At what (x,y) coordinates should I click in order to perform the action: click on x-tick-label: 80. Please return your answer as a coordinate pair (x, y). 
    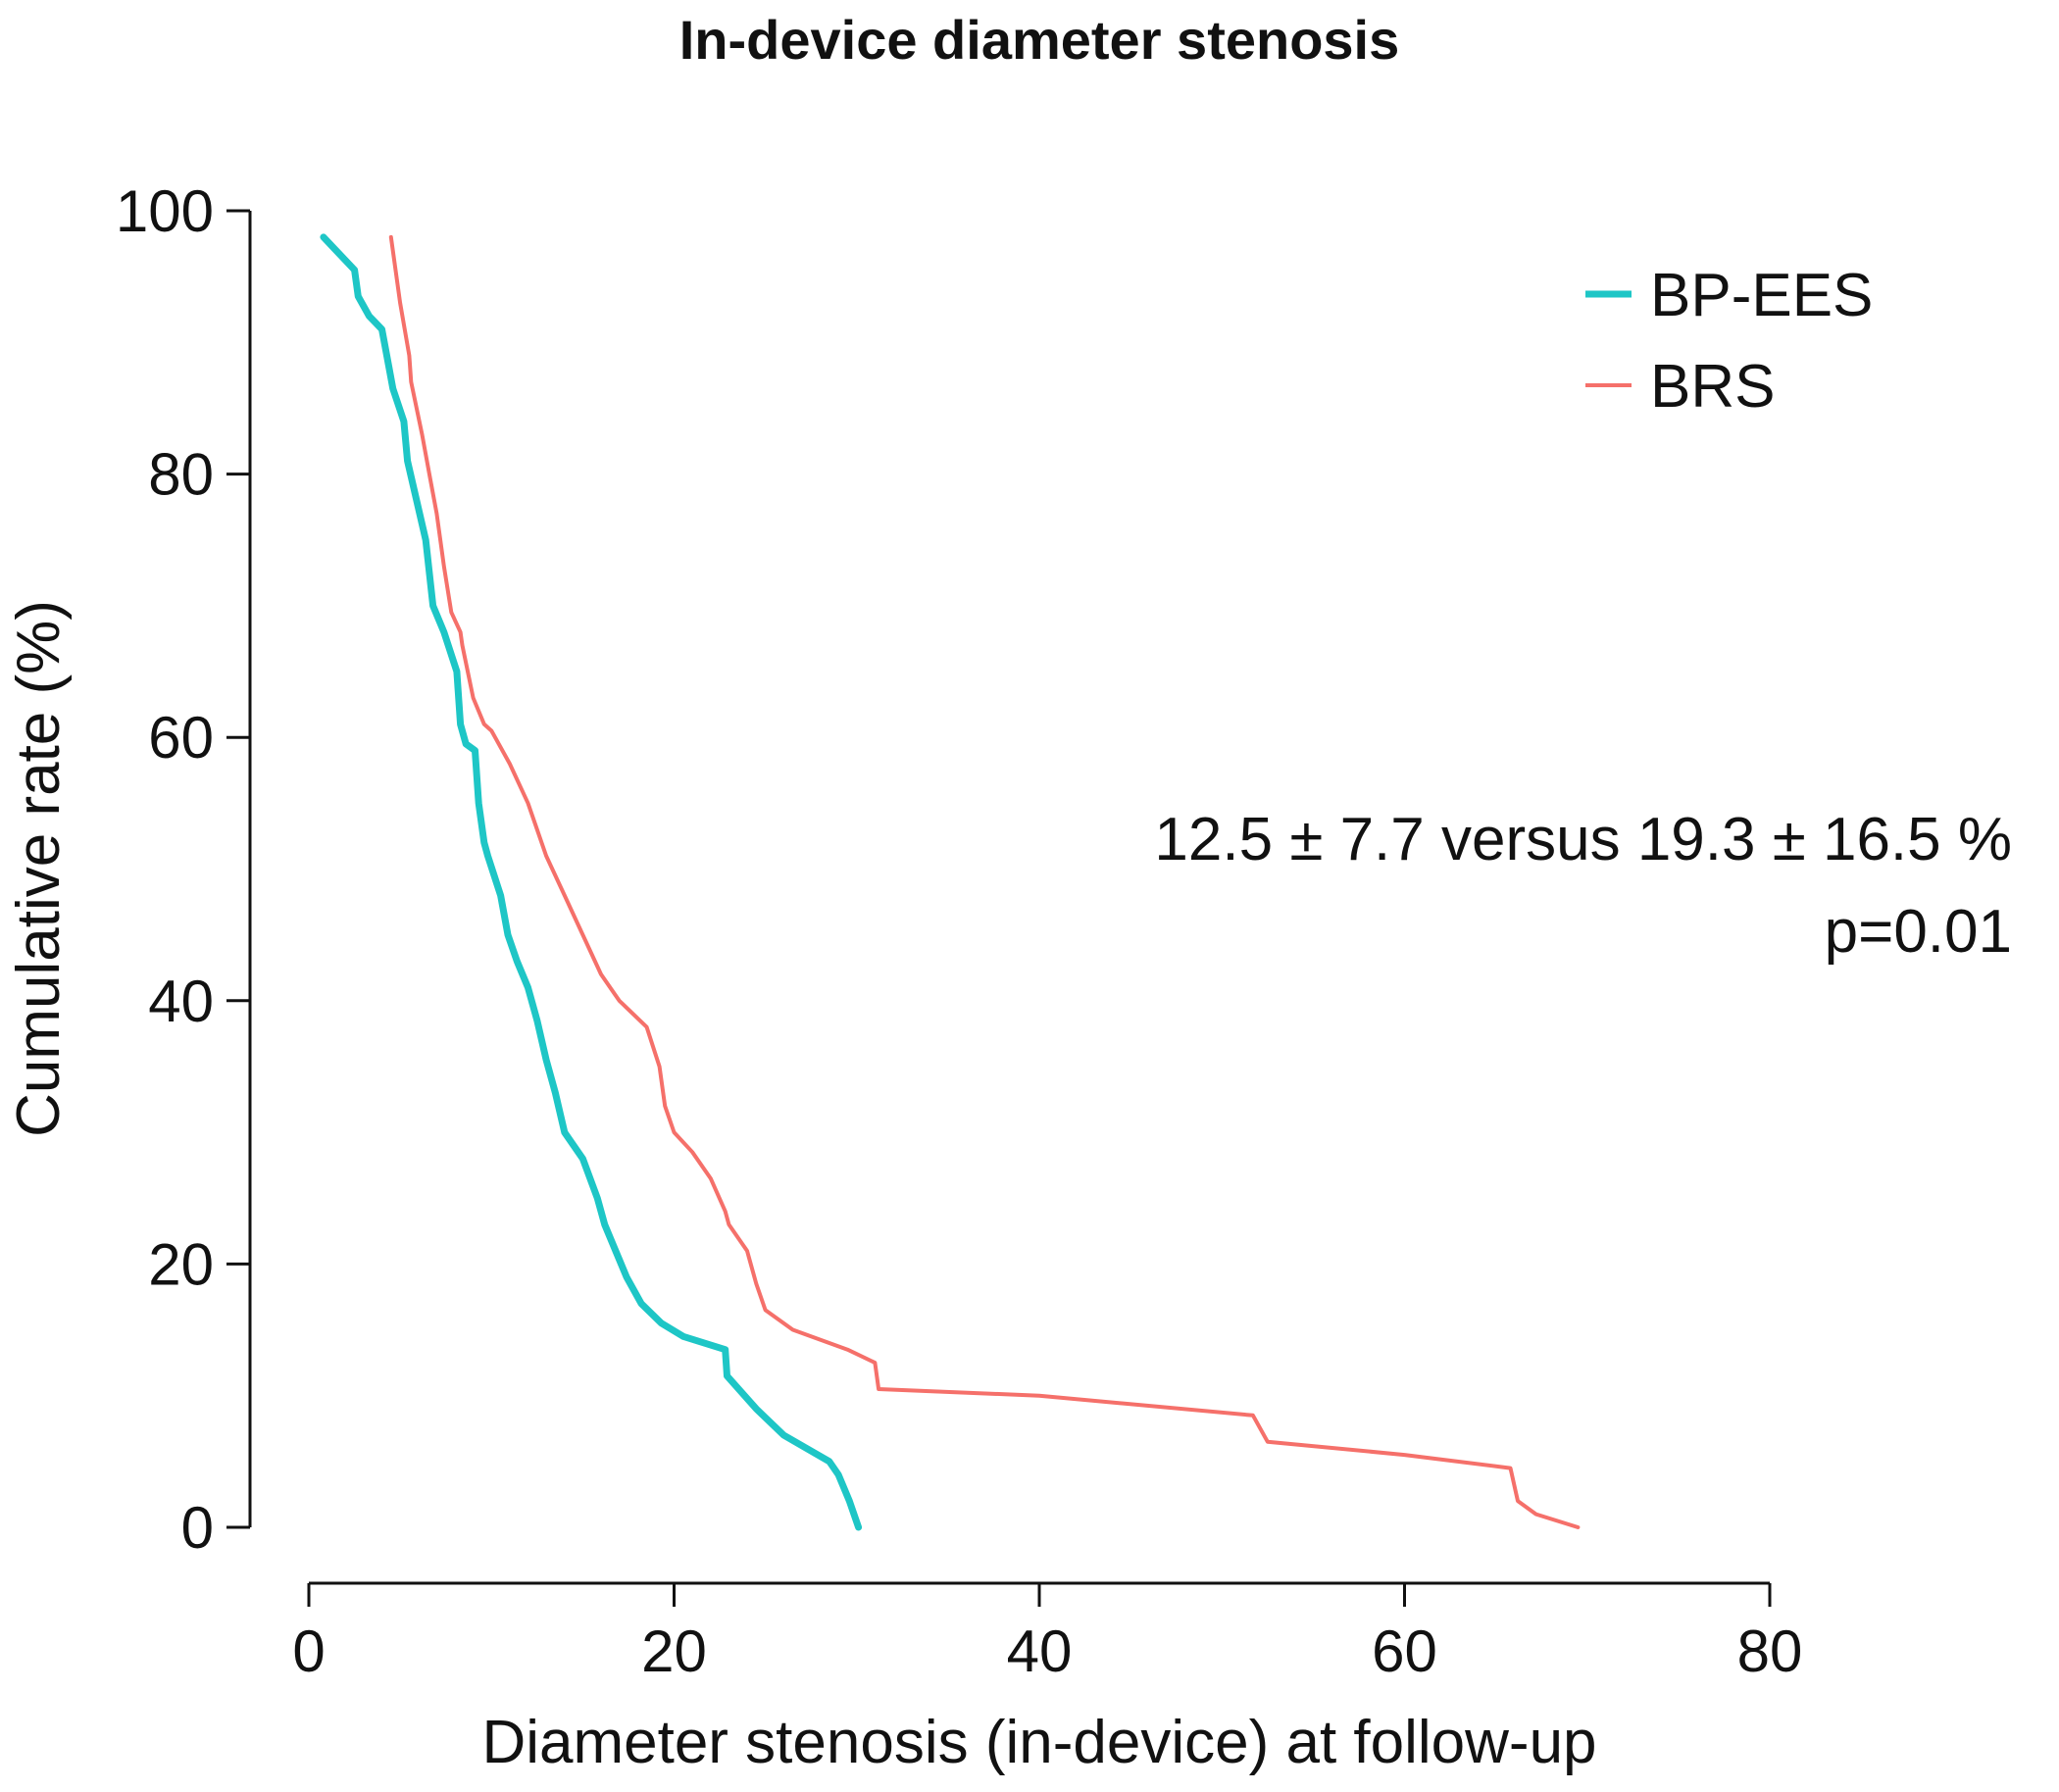
    Looking at the image, I should click on (1770, 1651).